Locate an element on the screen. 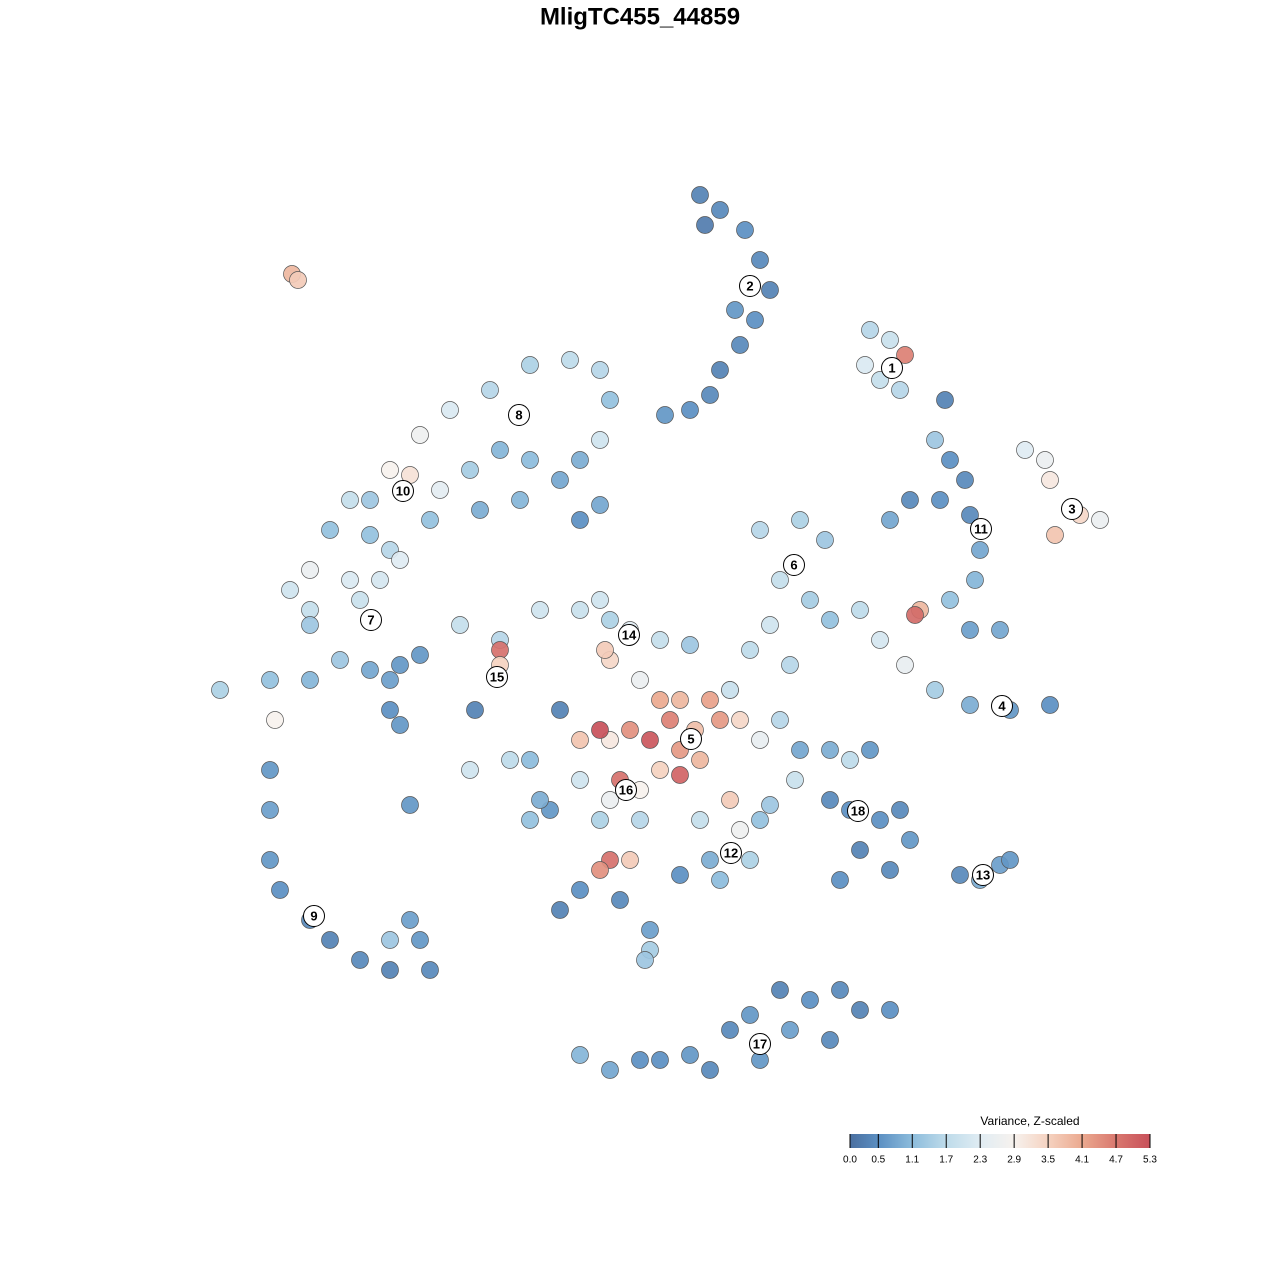  cluster-label: 16 is located at coordinates (626, 789).